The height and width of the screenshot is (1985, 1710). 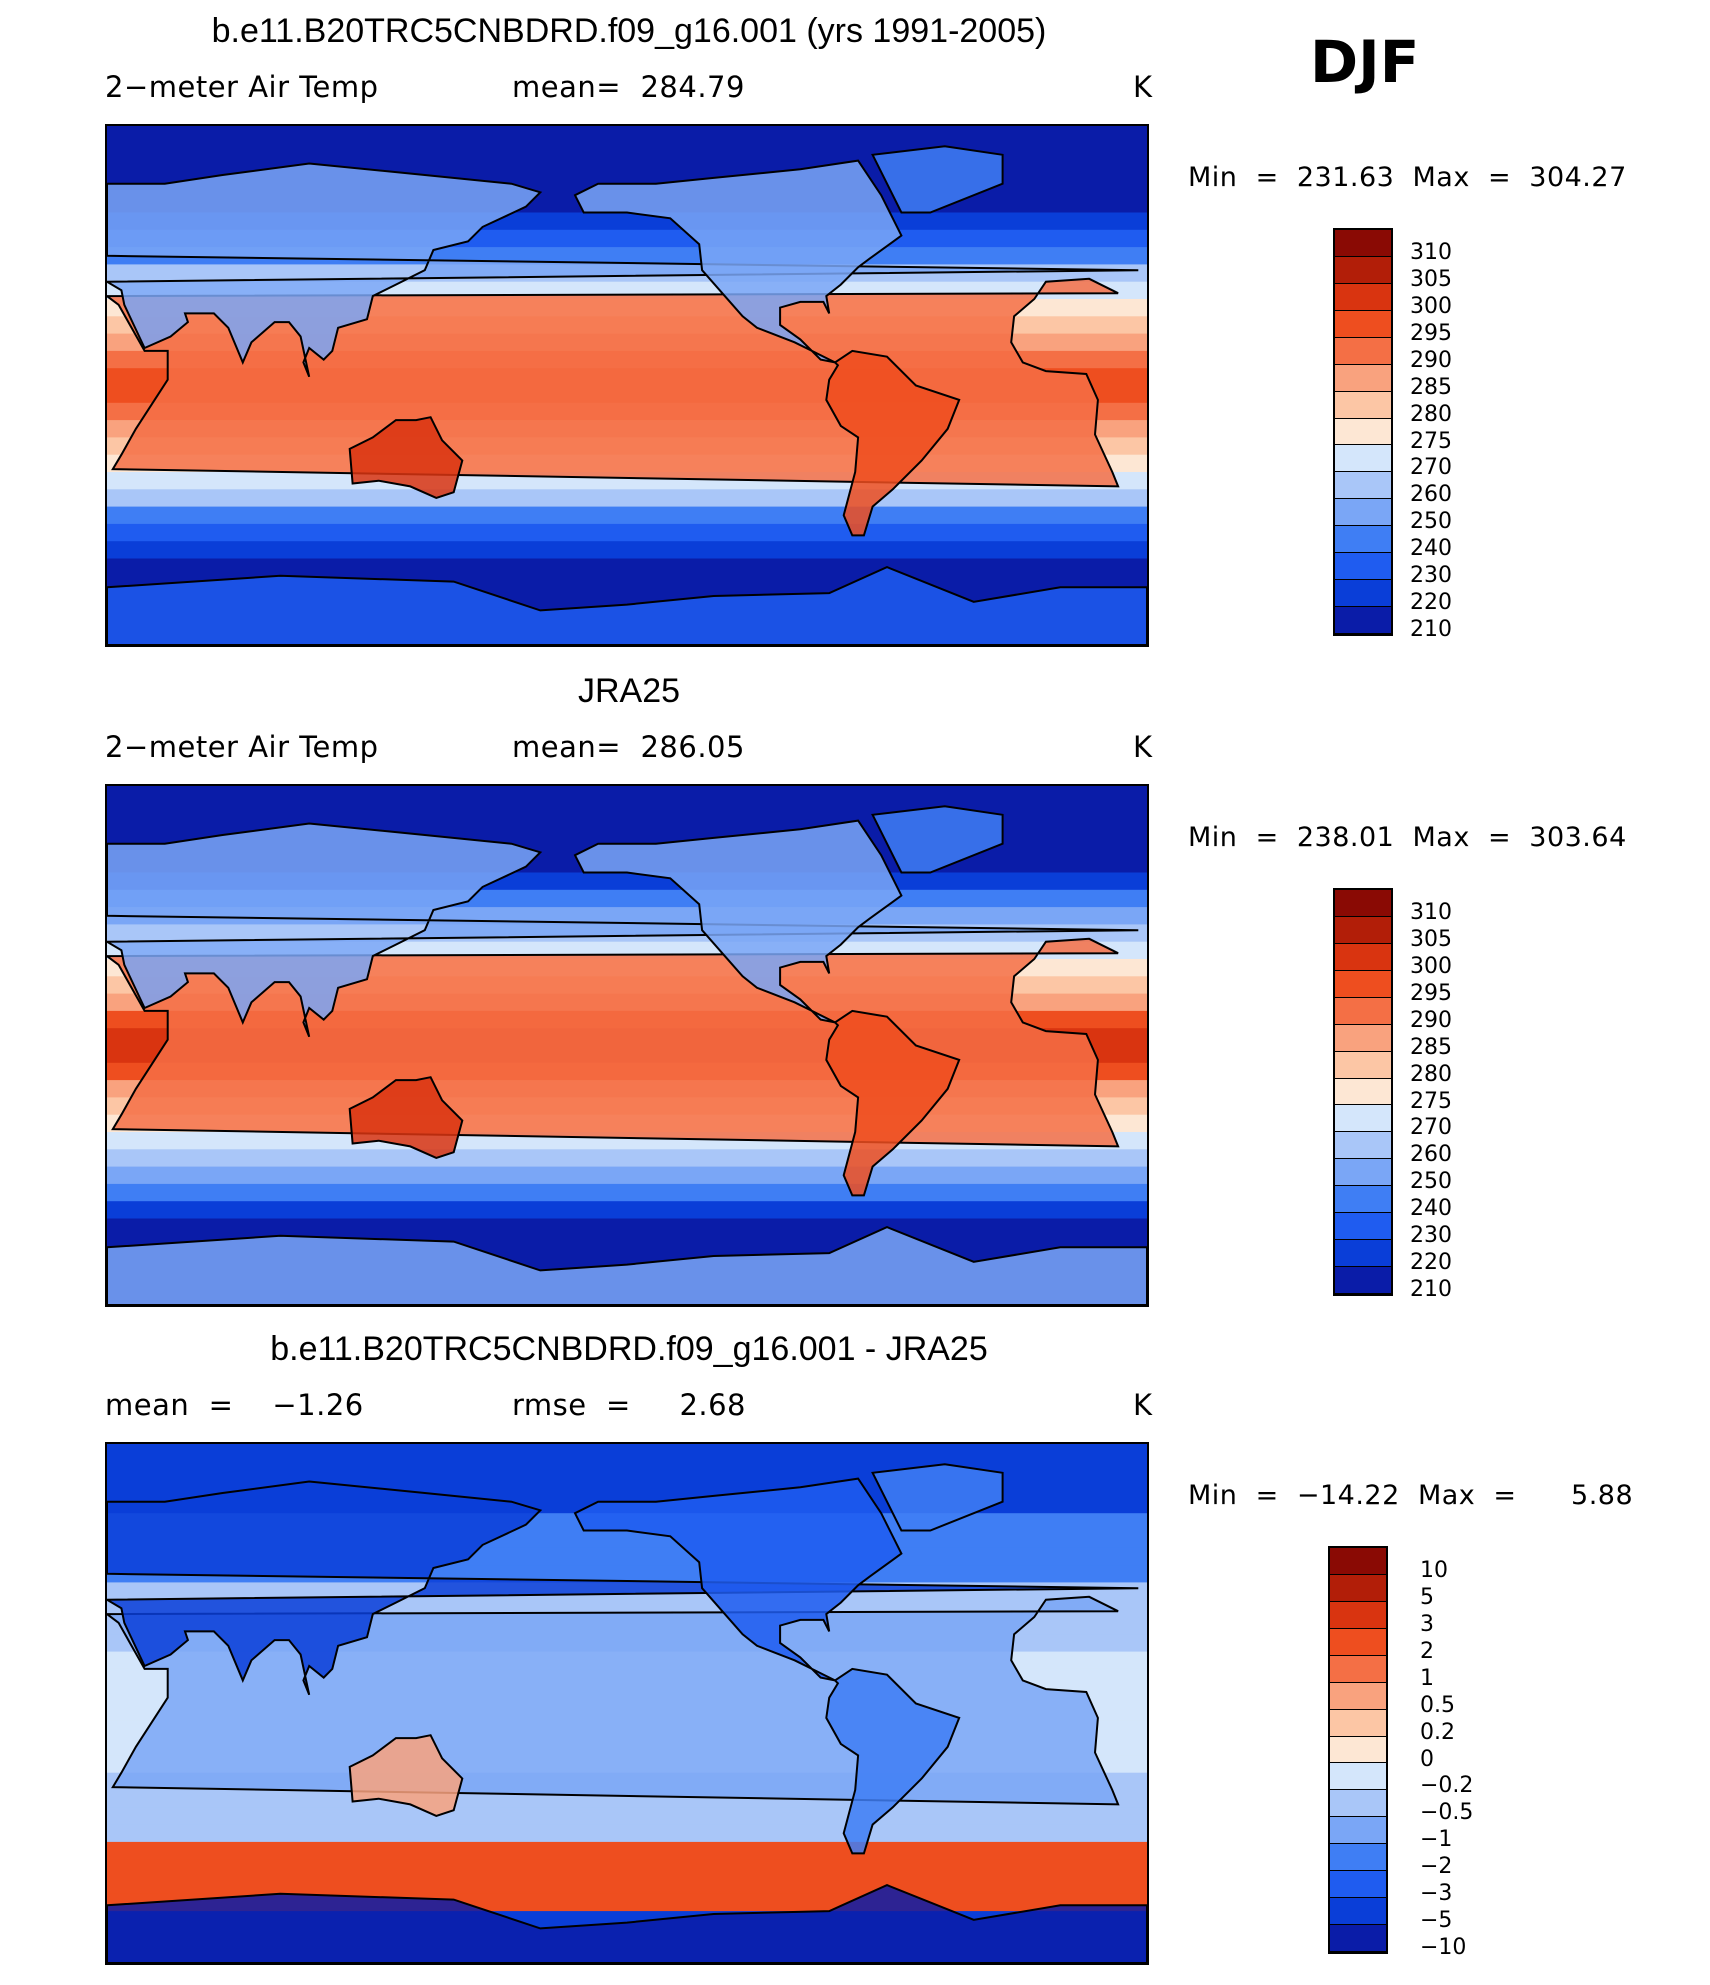 What do you see at coordinates (234, 1405) in the screenshot?
I see `mean-diff-label: mean = −1.26` at bounding box center [234, 1405].